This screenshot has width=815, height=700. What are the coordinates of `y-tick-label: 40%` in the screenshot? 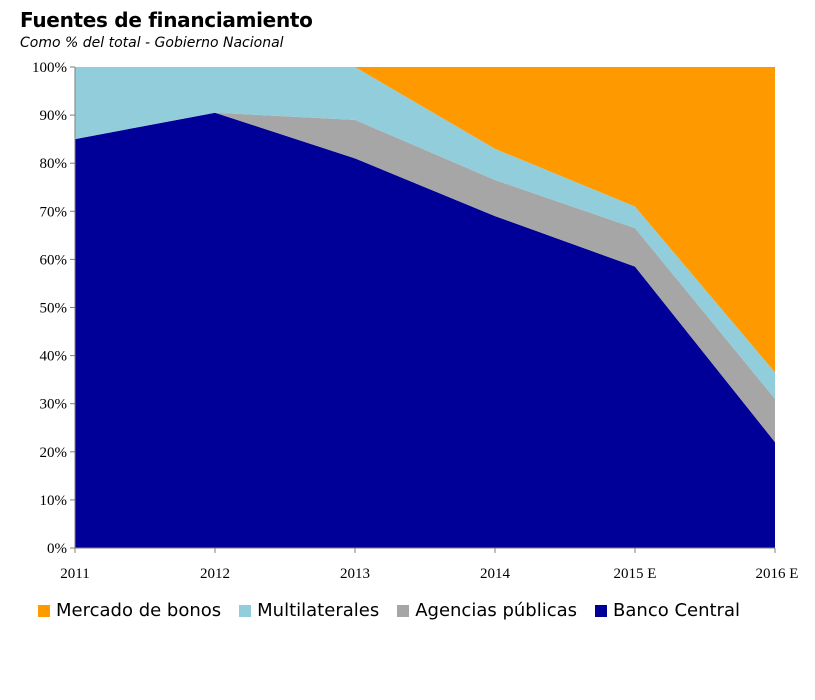 It's located at (54, 357).